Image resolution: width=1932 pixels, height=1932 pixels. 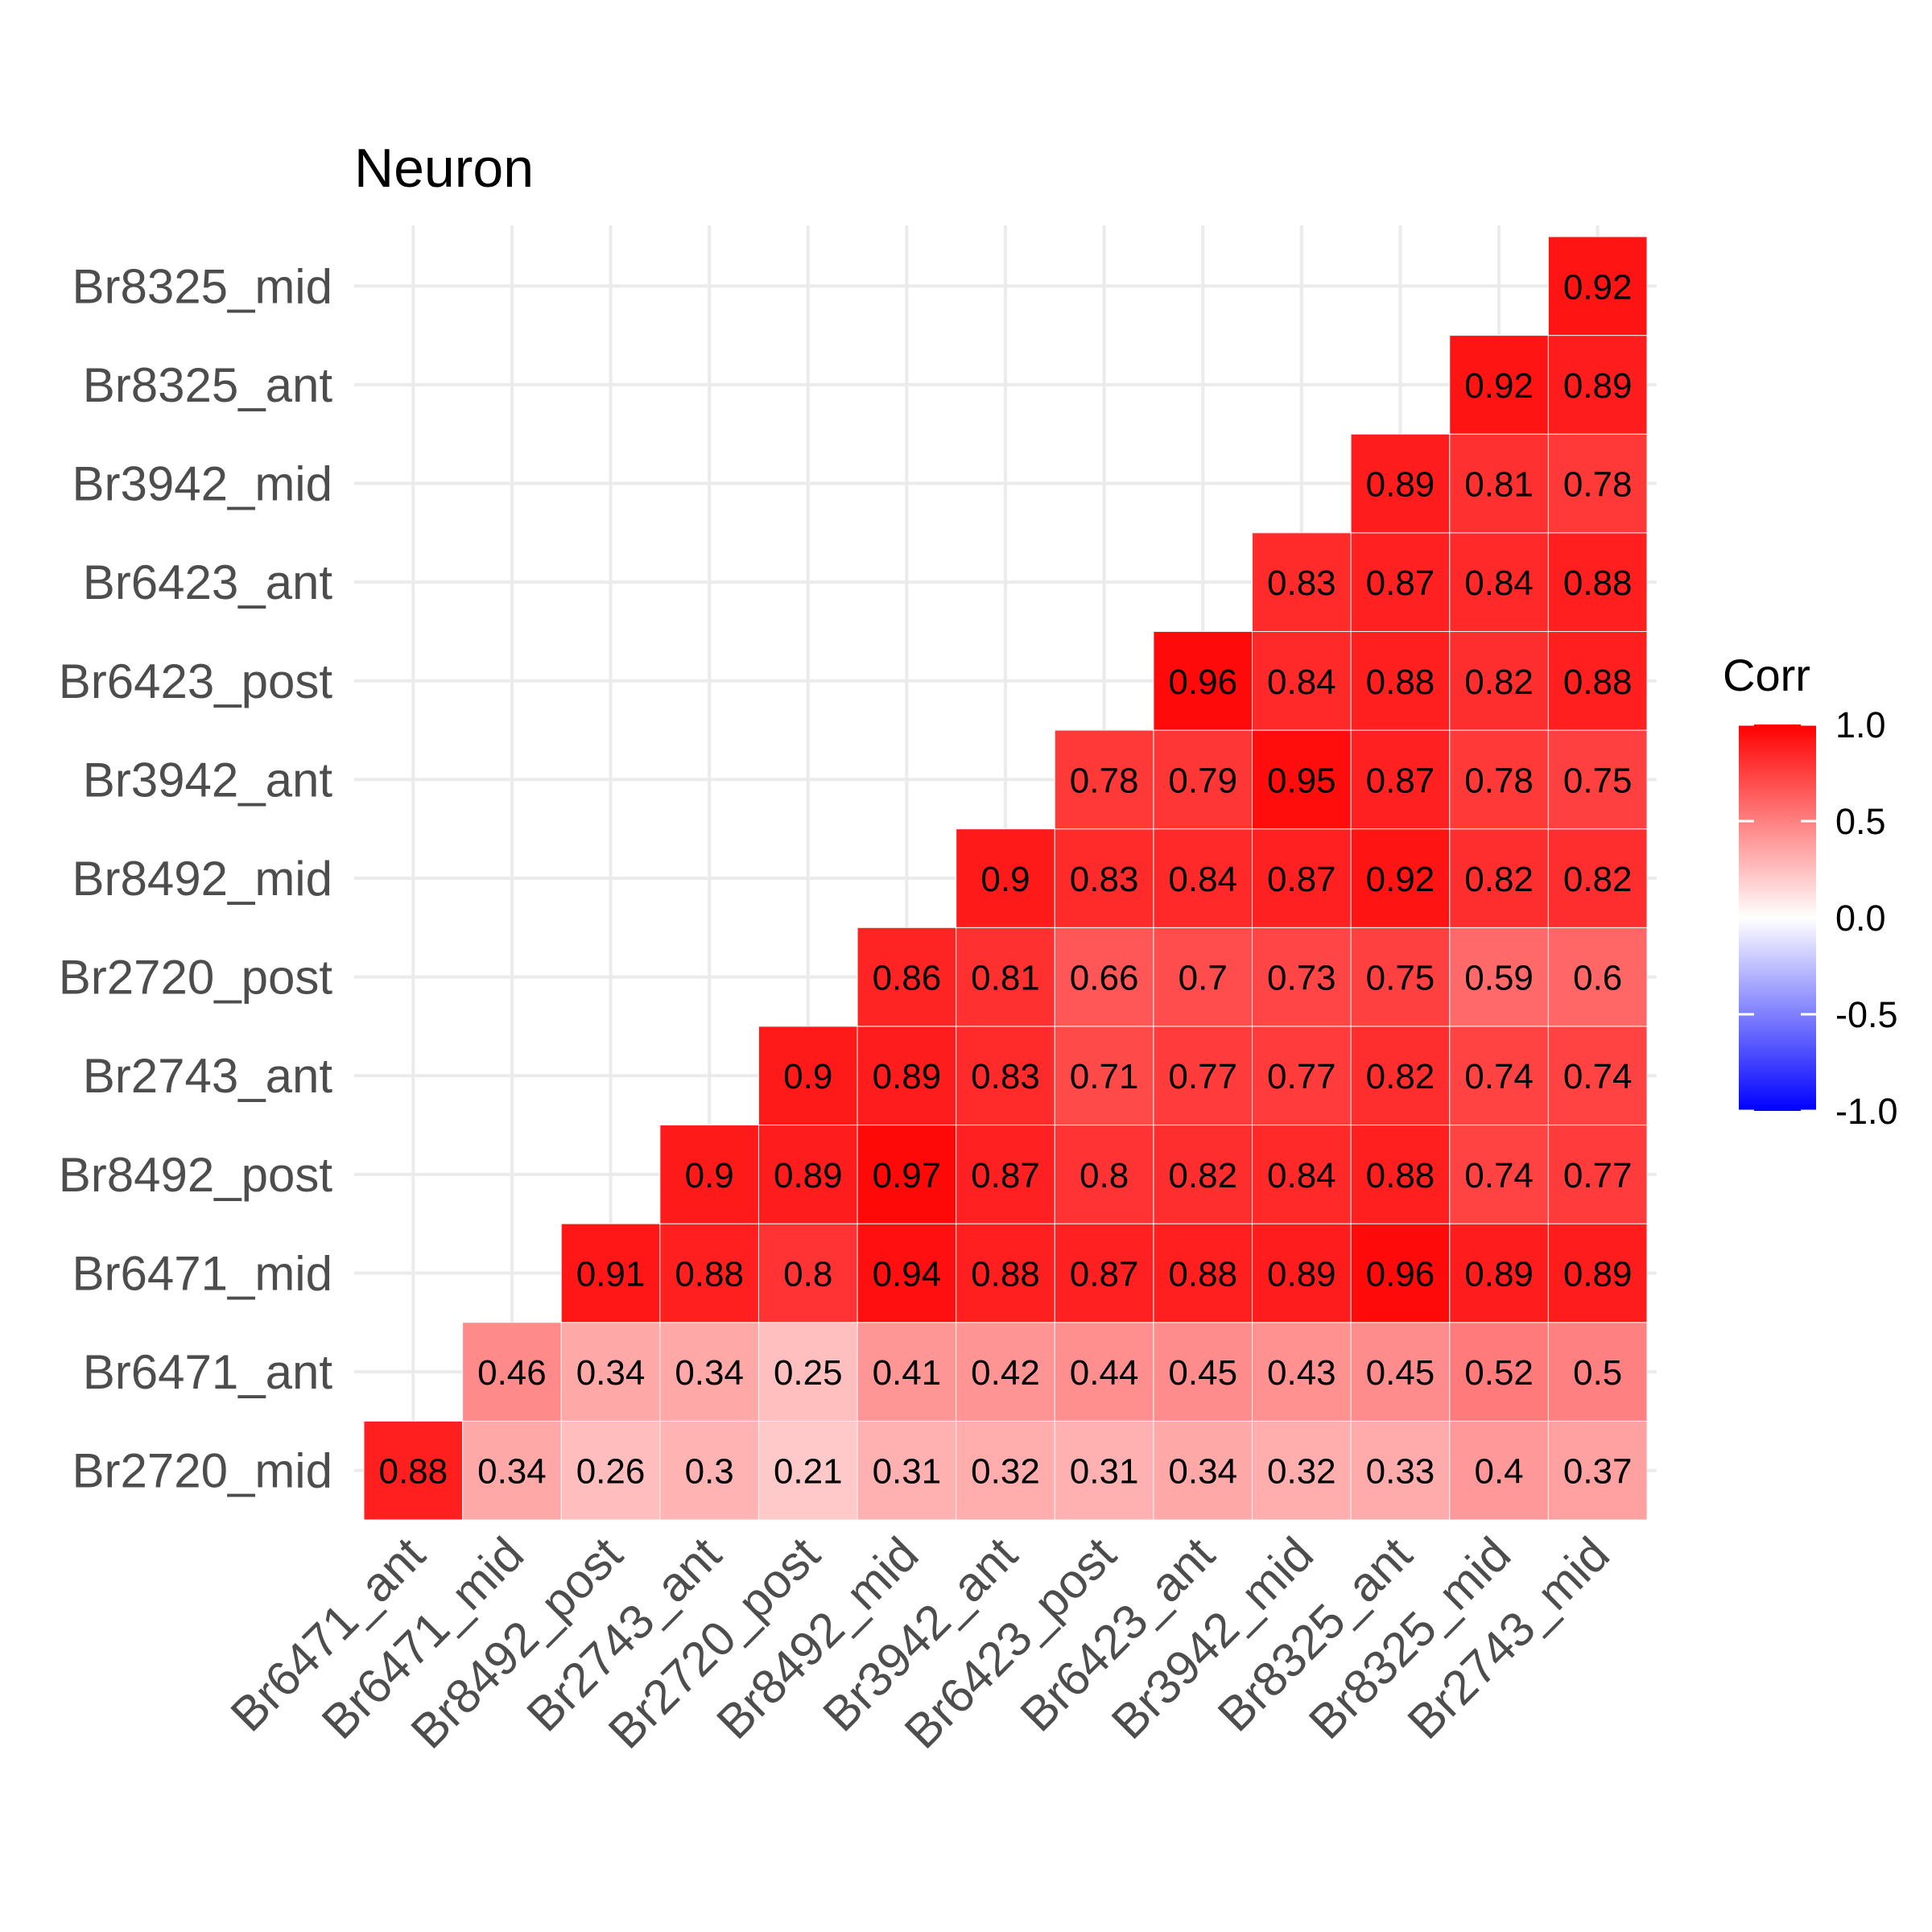 I want to click on cell-value-label: 0.25, so click(x=808, y=1373).